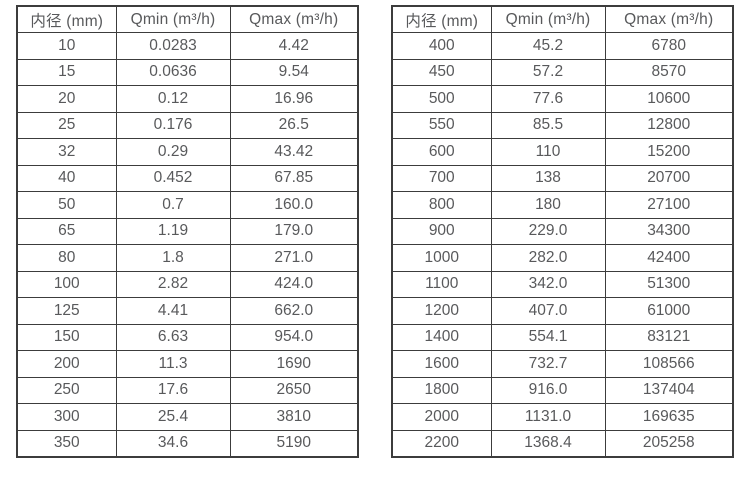  I want to click on table-row: 1100 342.0 51300, so click(562, 284).